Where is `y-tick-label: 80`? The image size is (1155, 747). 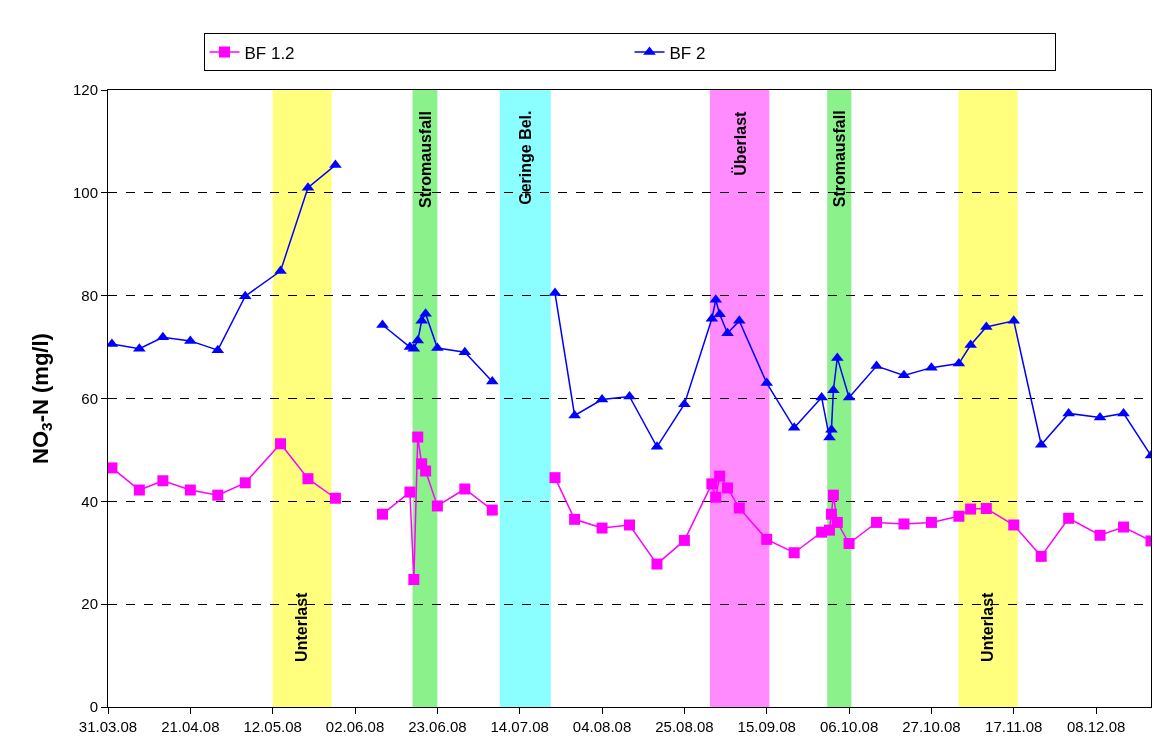
y-tick-label: 80 is located at coordinates (89, 295).